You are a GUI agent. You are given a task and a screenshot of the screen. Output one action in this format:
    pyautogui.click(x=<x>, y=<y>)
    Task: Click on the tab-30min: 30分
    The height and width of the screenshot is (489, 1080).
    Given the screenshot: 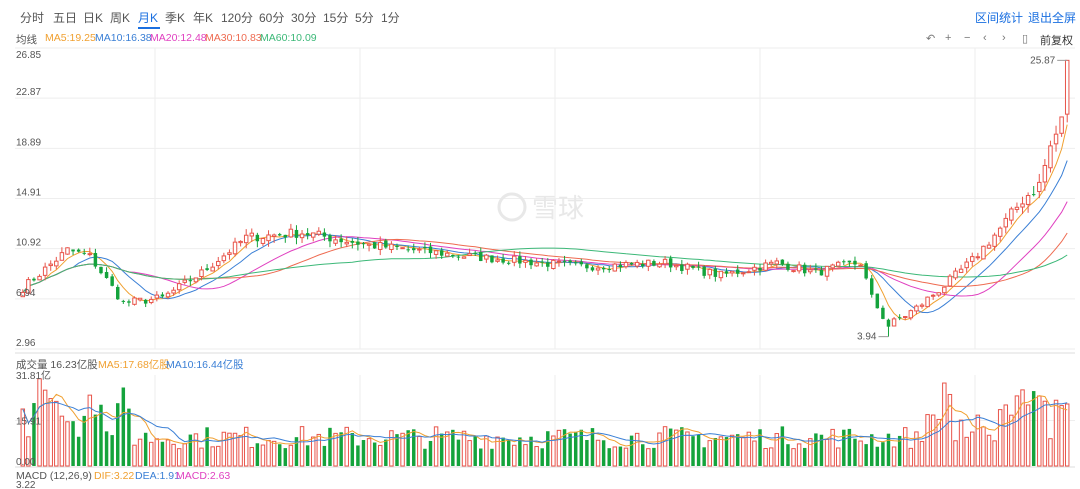 What is the action you would take?
    pyautogui.click(x=304, y=18)
    